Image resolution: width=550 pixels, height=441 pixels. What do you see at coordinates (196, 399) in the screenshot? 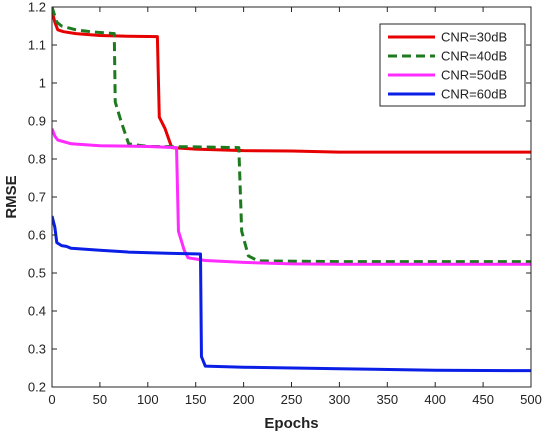
I see `x-tick-label: 150` at bounding box center [196, 399].